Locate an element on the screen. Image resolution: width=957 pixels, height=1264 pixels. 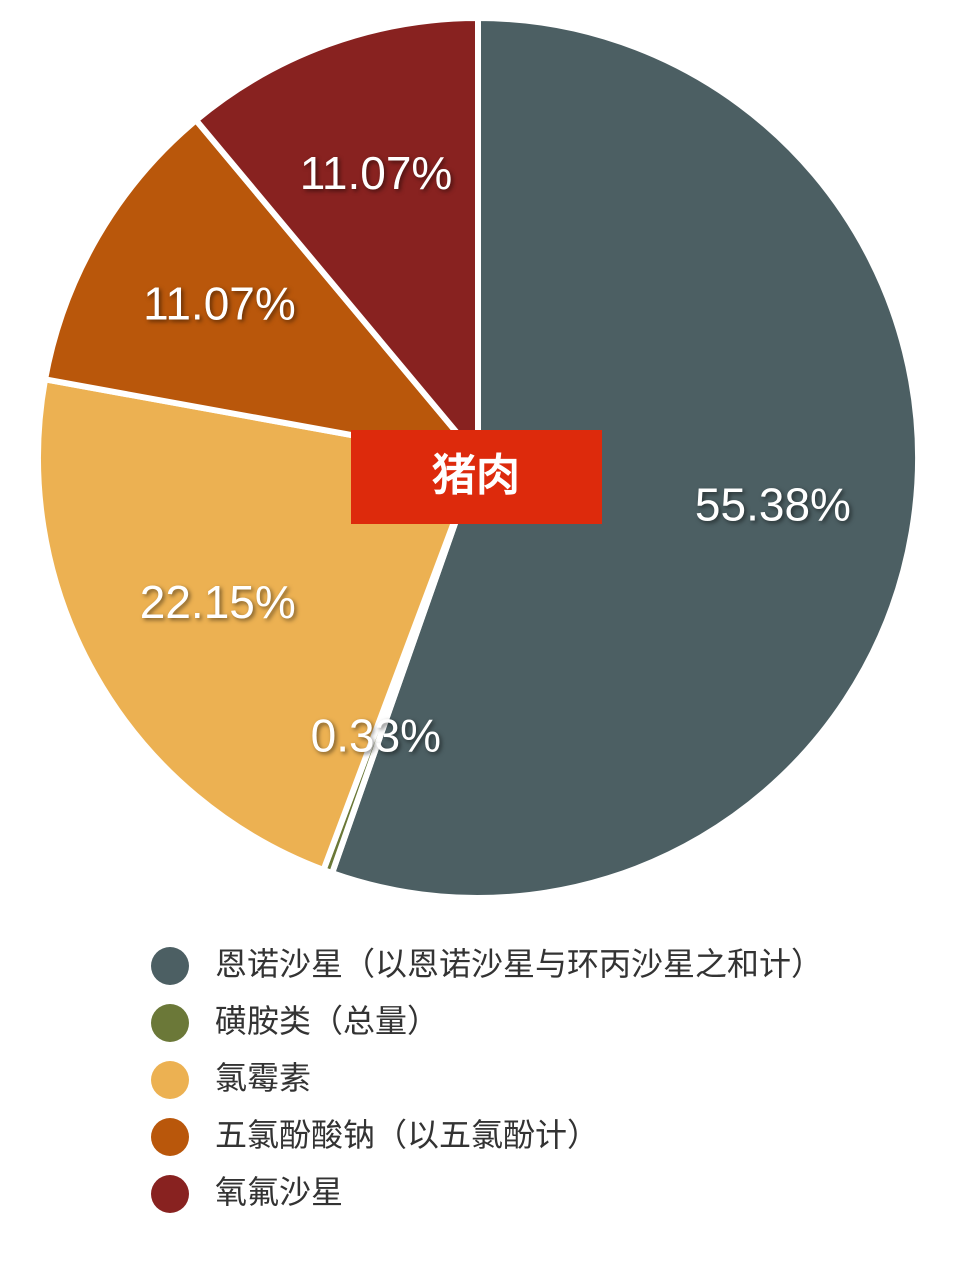
legend-label: 磺胺类（总量） is located at coordinates (327, 1021).